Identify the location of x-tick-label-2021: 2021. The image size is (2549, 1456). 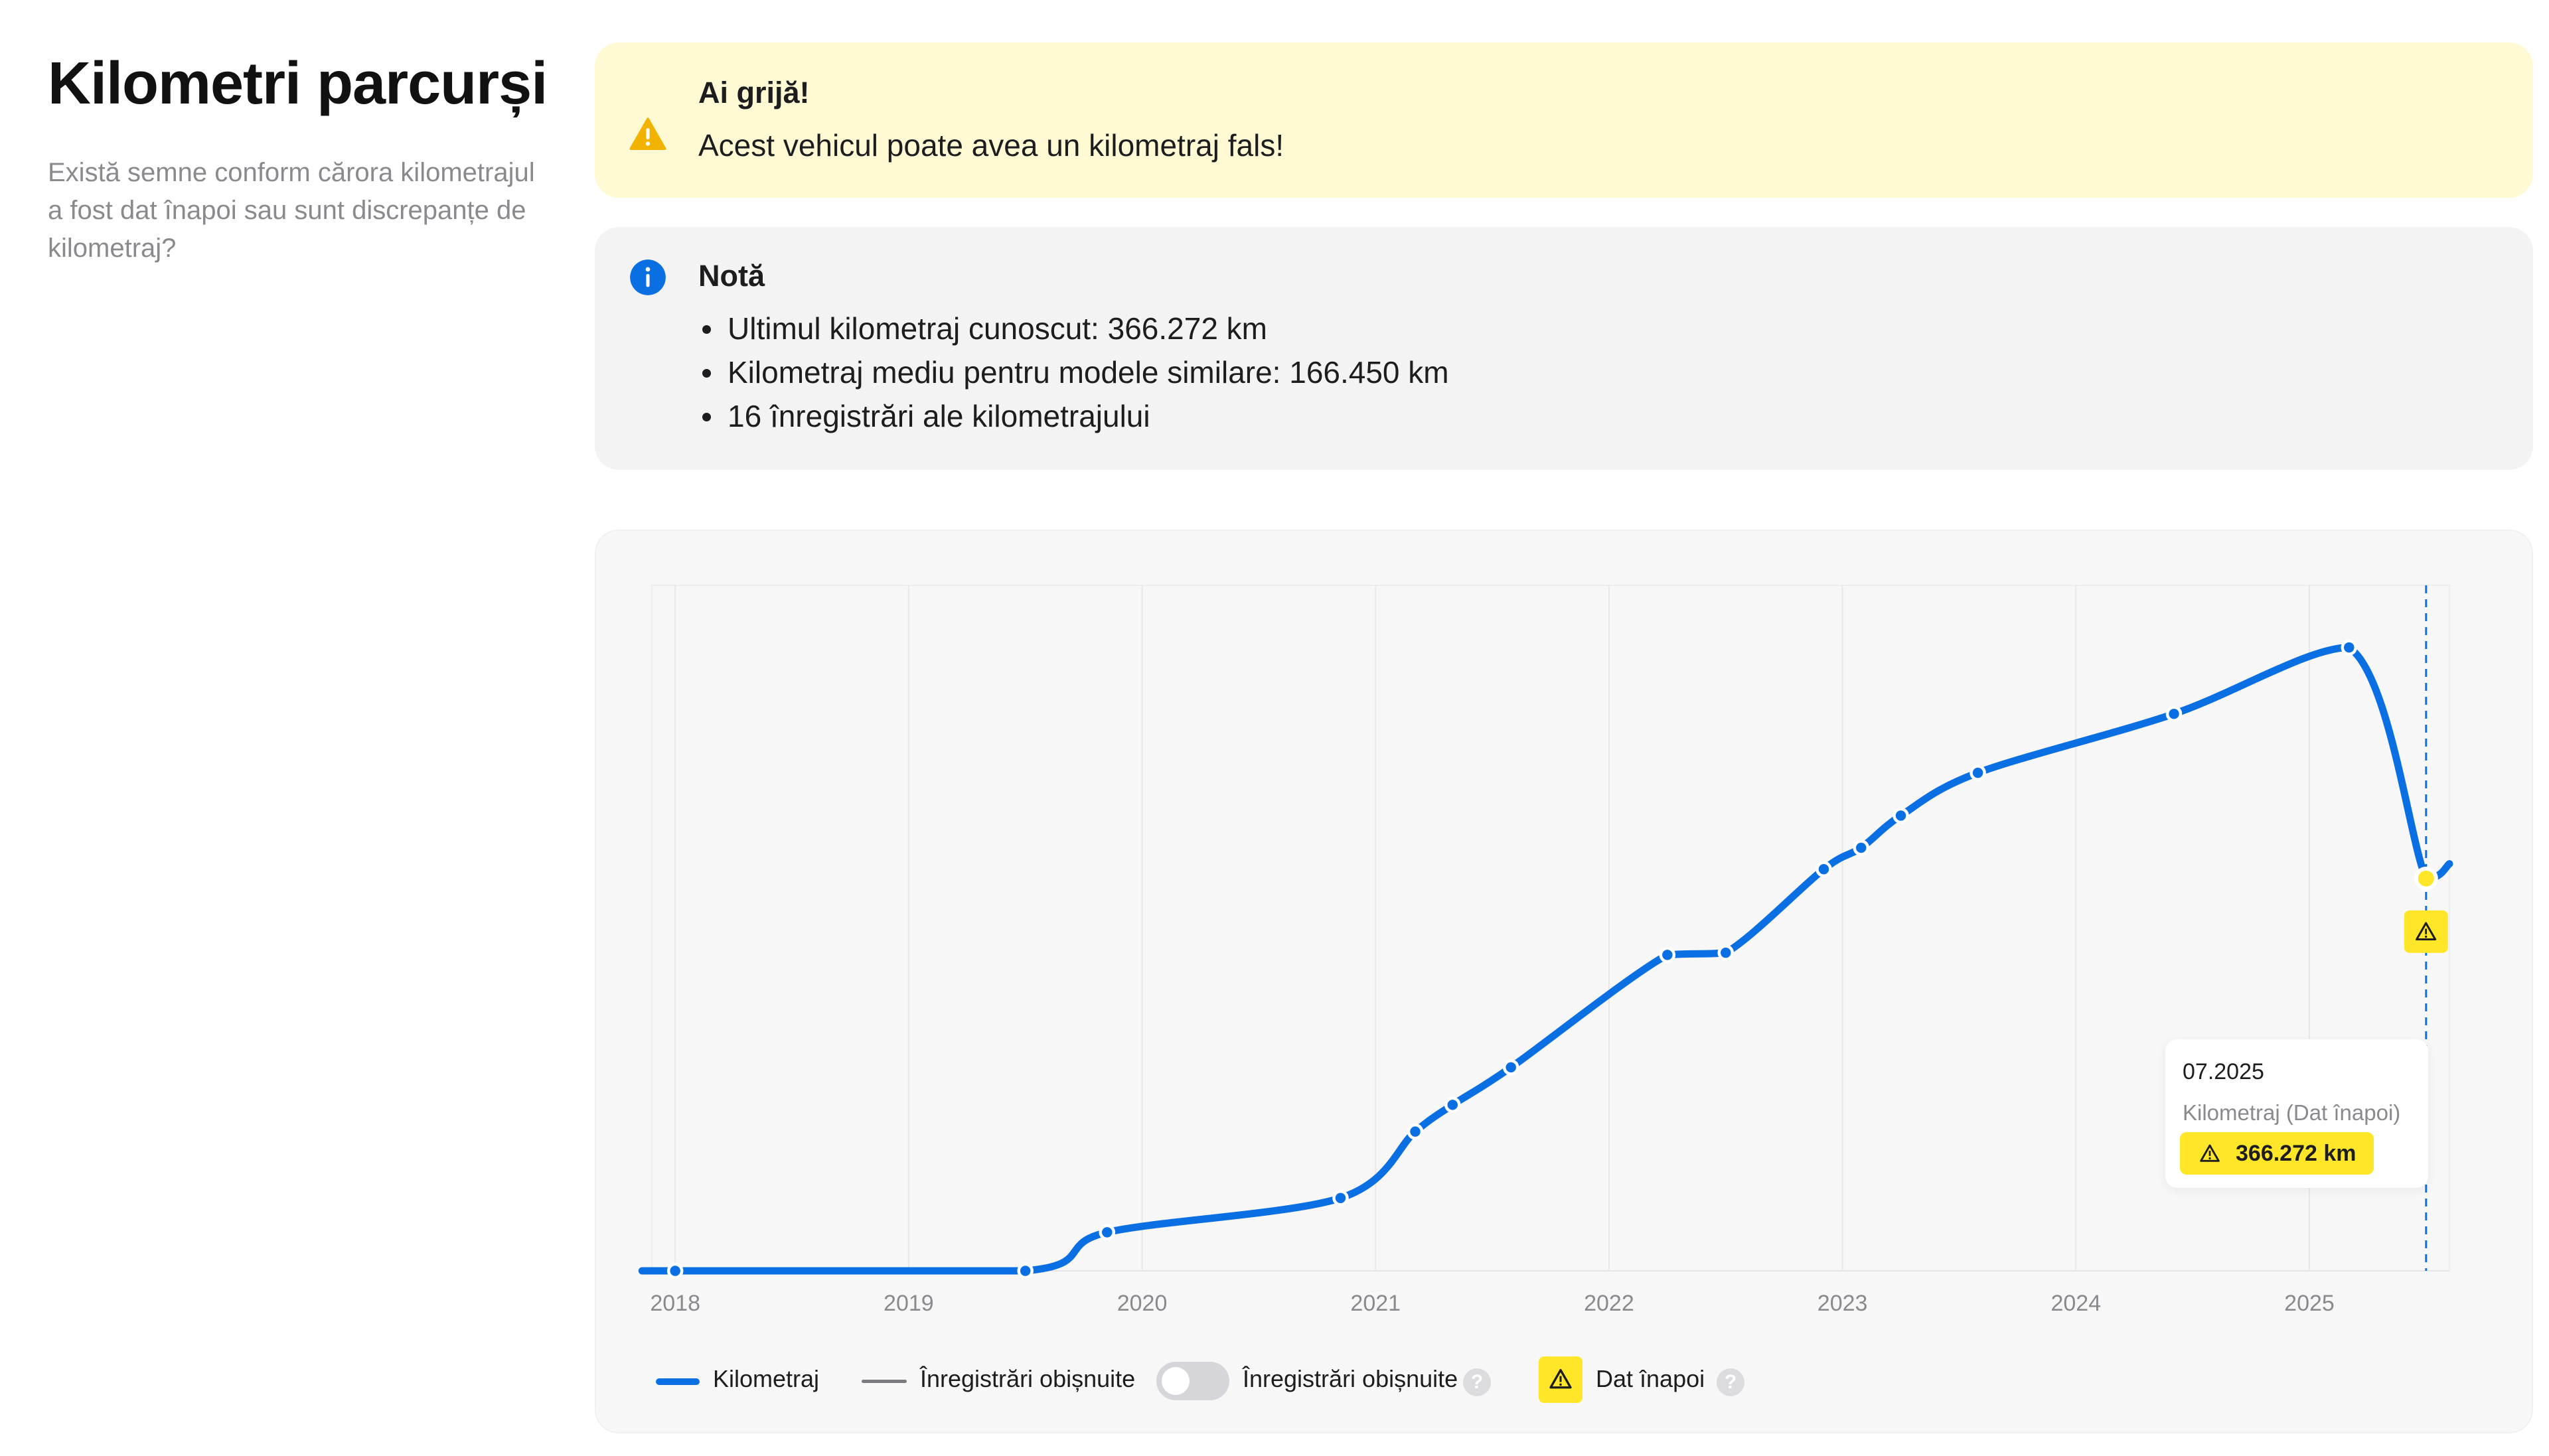
(1375, 1303).